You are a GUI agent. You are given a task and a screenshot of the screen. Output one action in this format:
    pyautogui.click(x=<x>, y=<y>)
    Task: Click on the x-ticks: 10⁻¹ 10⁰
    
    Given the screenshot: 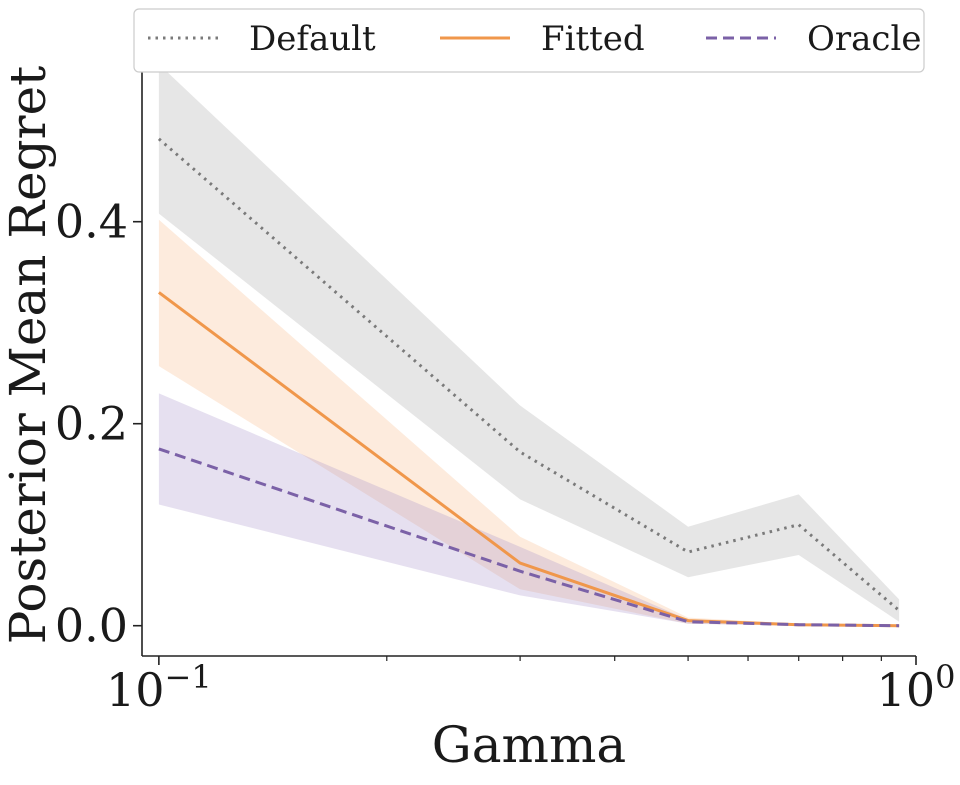 What is the action you would take?
    pyautogui.click(x=530, y=686)
    